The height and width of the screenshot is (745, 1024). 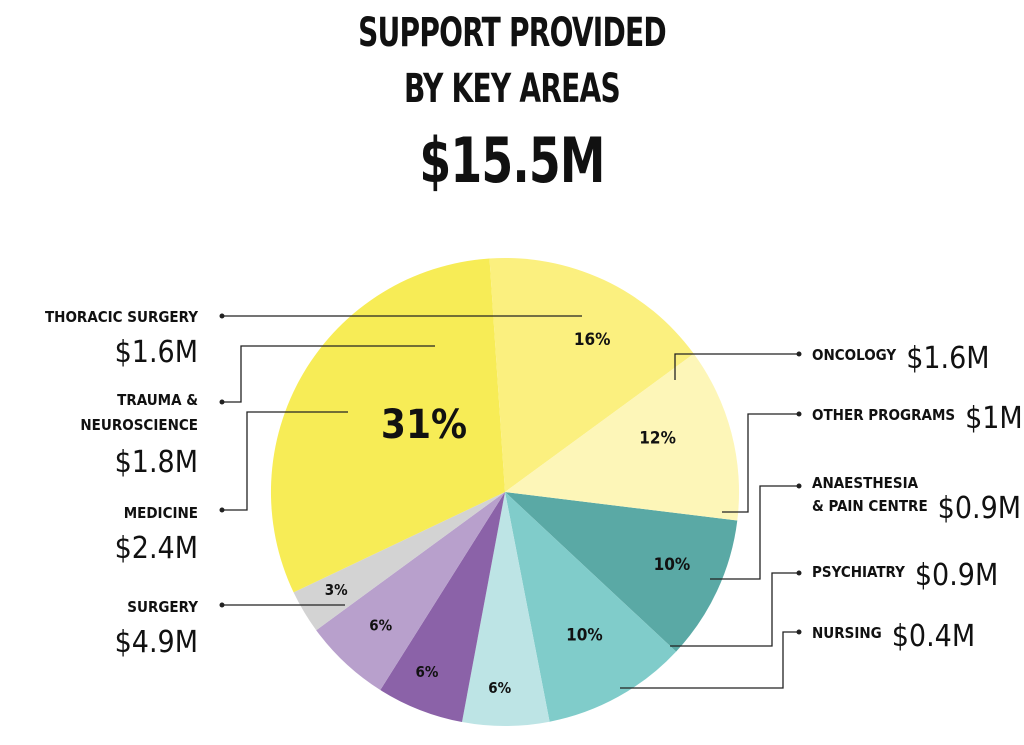 I want to click on leader-dot-trauma-and-neuroscience, so click(x=222, y=402).